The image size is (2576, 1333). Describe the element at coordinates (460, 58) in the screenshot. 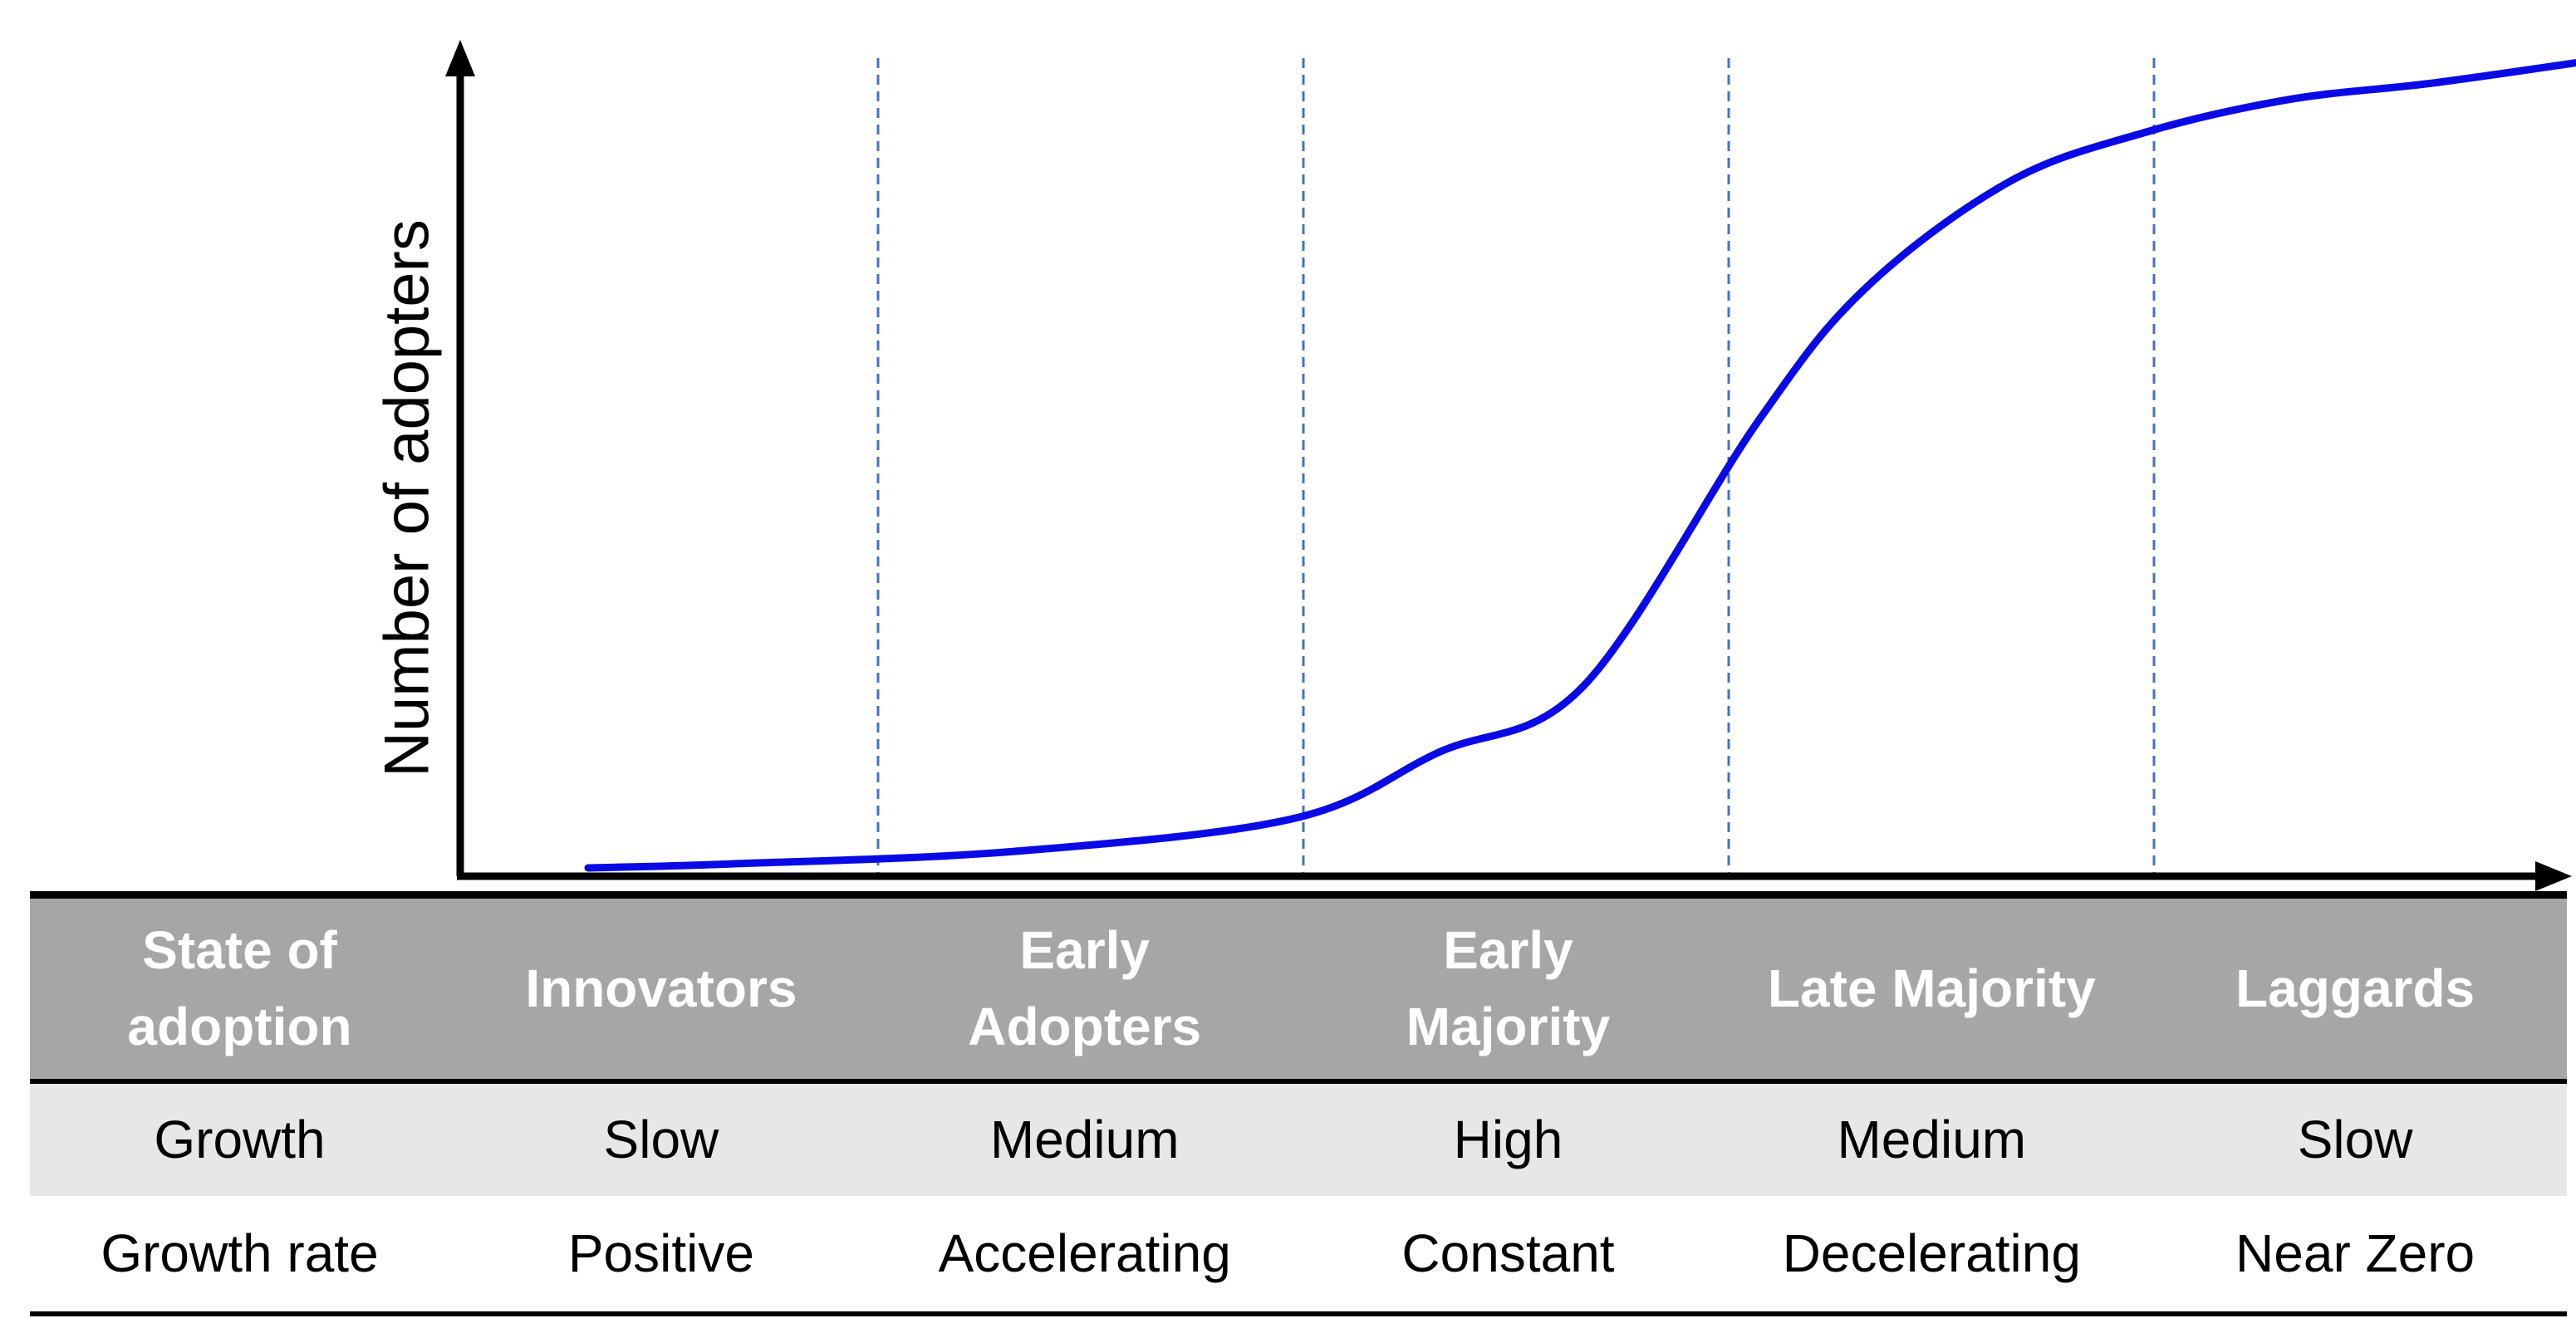

I see `y-axis-arrowhead` at that location.